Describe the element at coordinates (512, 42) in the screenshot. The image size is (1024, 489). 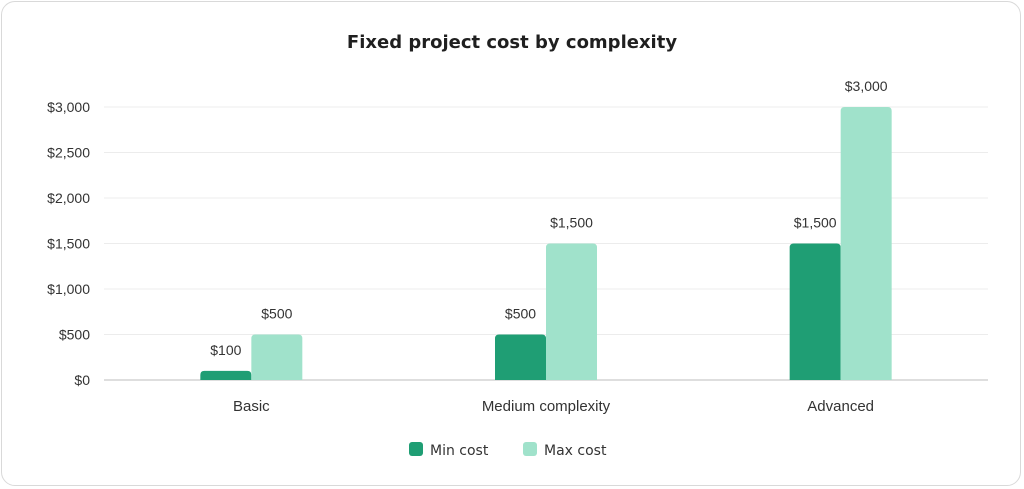
I see `chart-title: Fixed project cost by complexity` at that location.